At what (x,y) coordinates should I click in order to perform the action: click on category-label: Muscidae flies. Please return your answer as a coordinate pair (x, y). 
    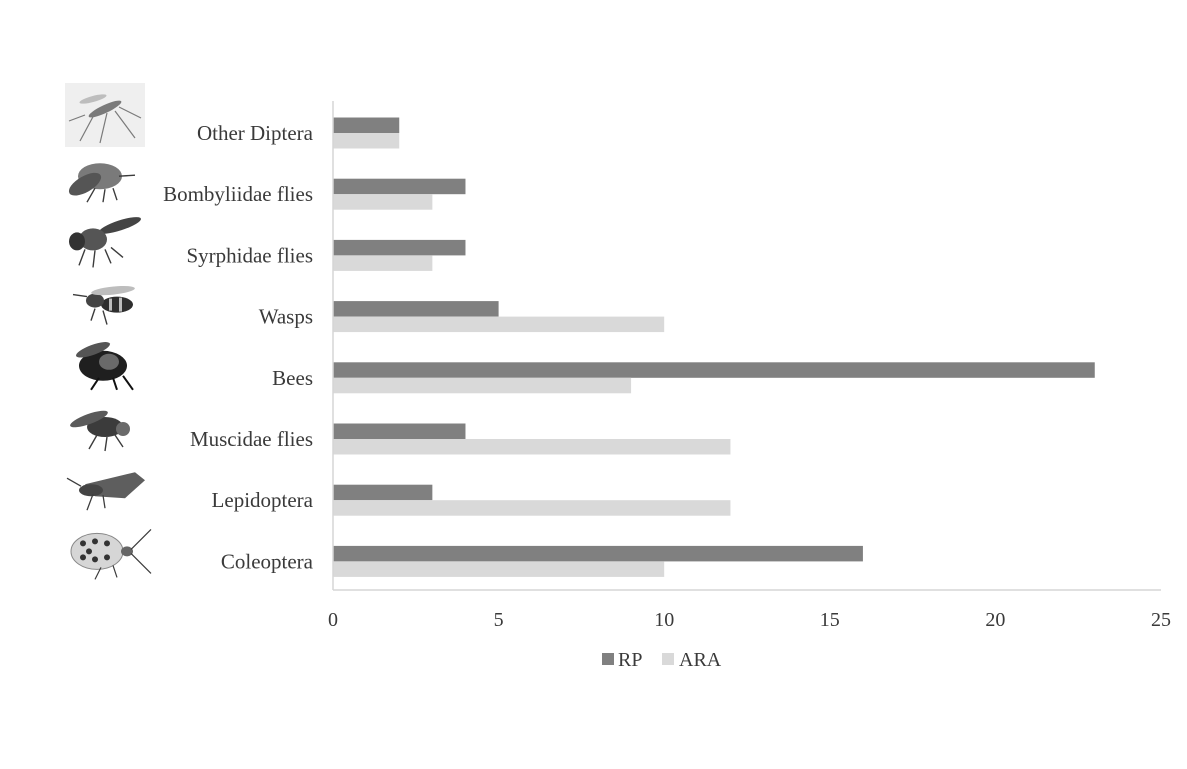
    Looking at the image, I should click on (251, 439).